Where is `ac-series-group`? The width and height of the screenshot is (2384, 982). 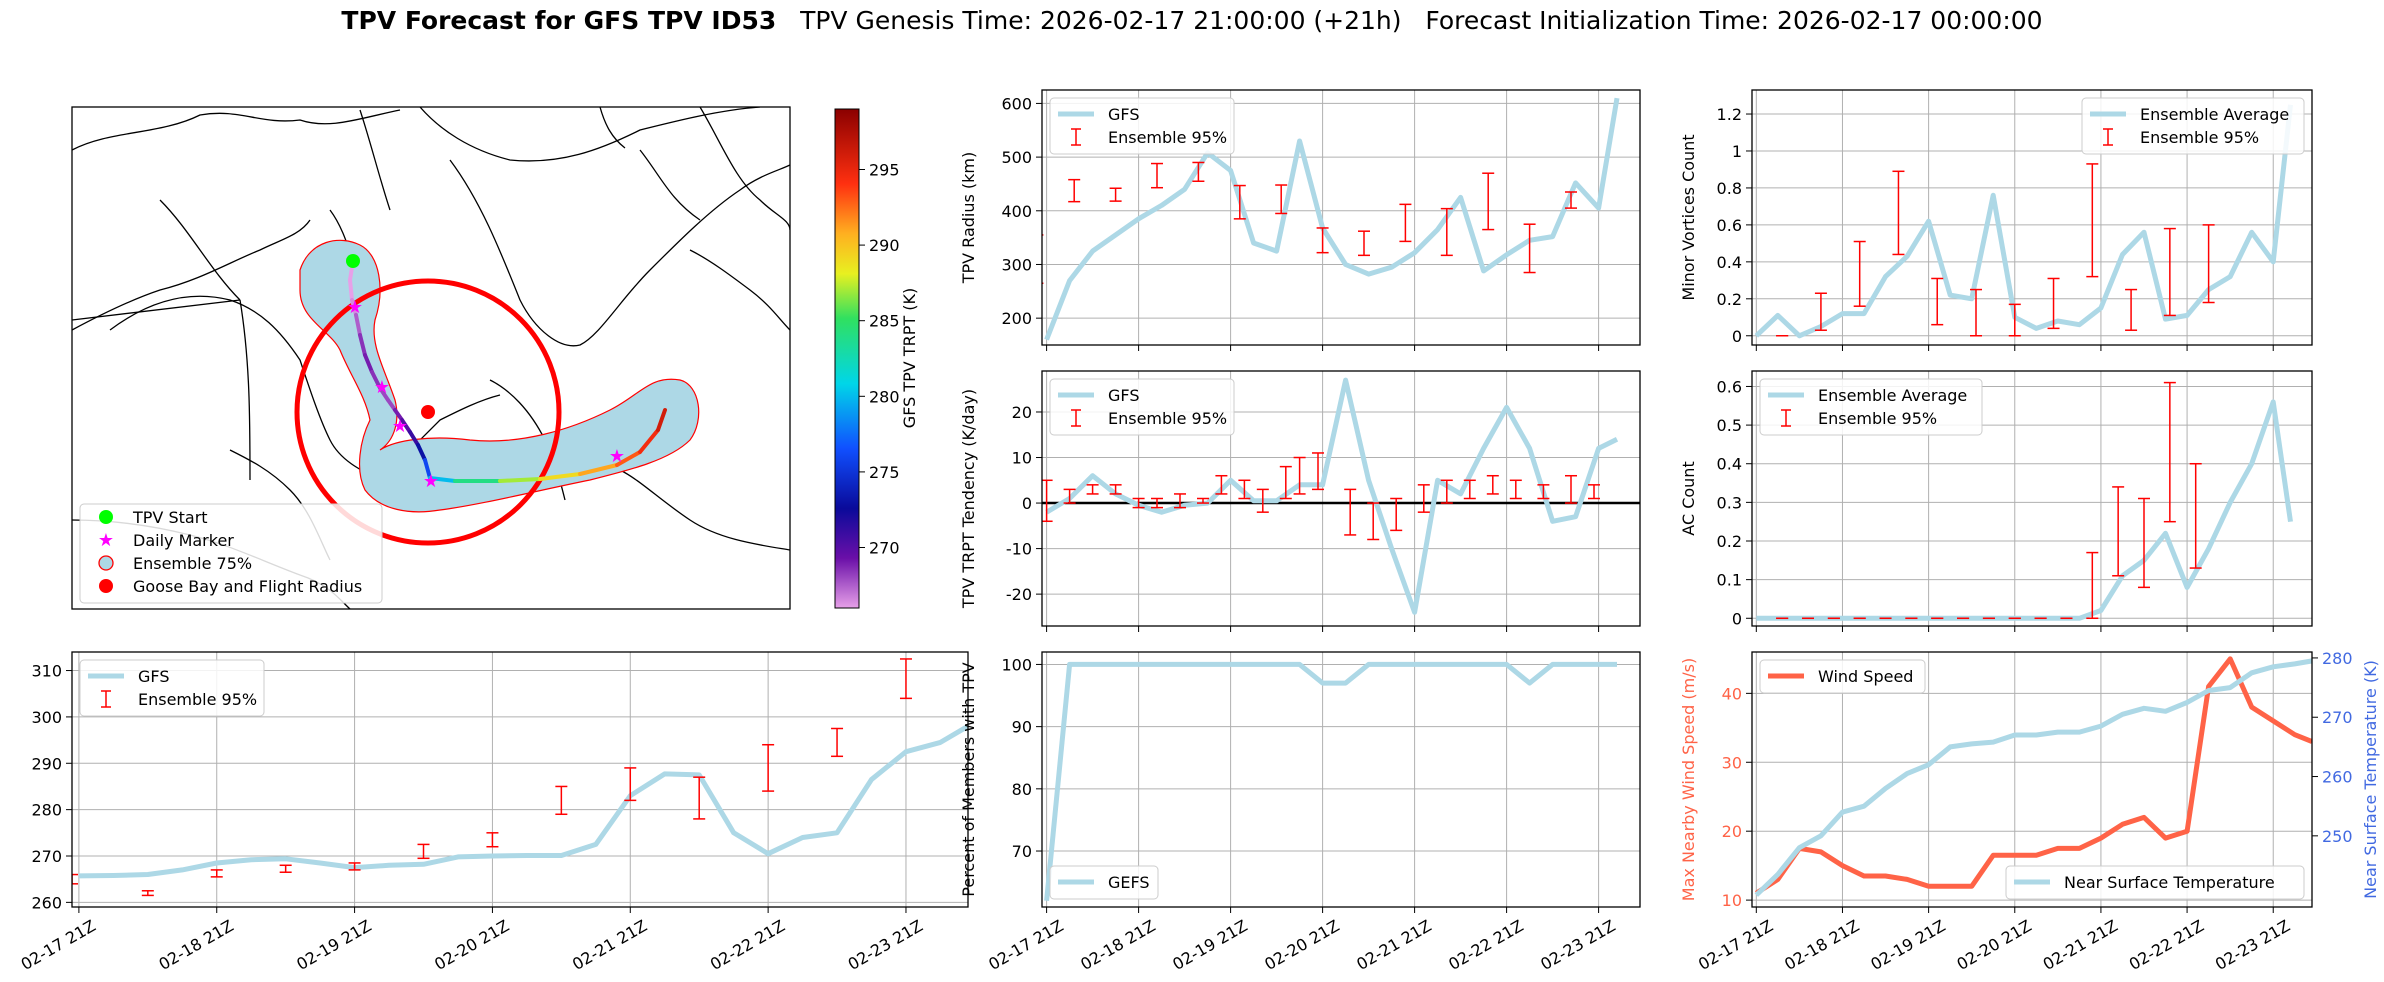
ac-series-group is located at coordinates (2024, 501).